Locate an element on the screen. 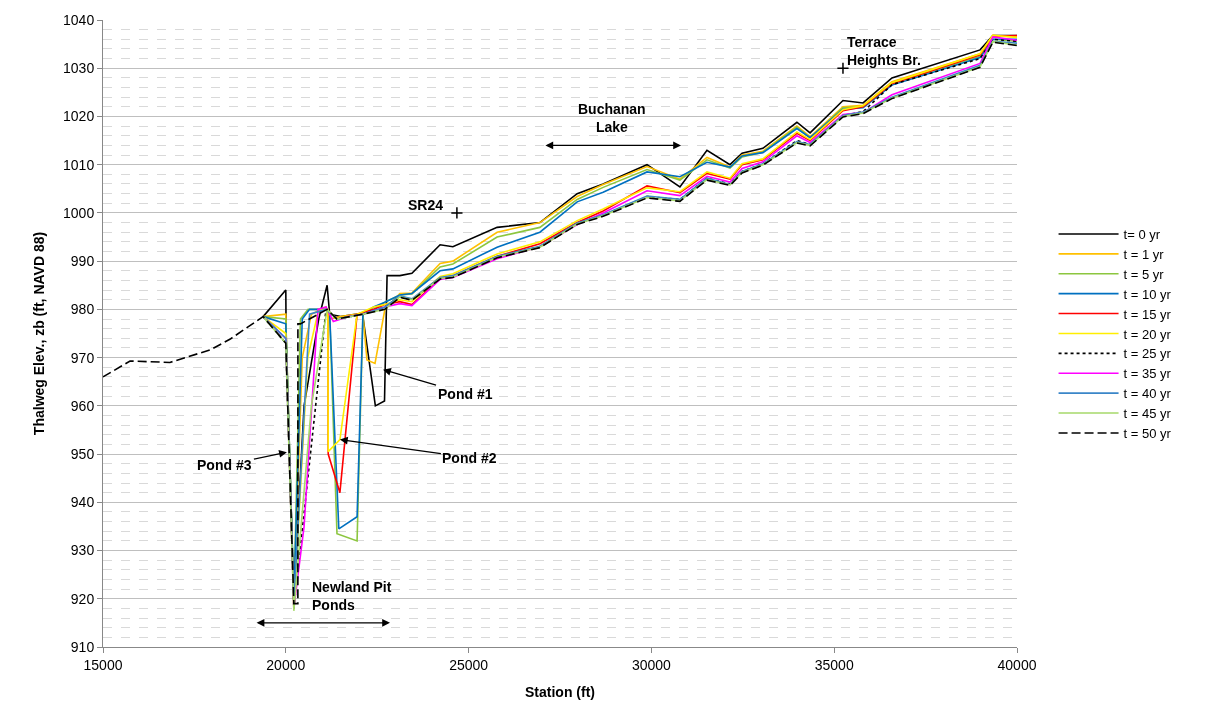 This screenshot has height=719, width=1217. annotation: Terrace Heights Br. is located at coordinates (884, 51).